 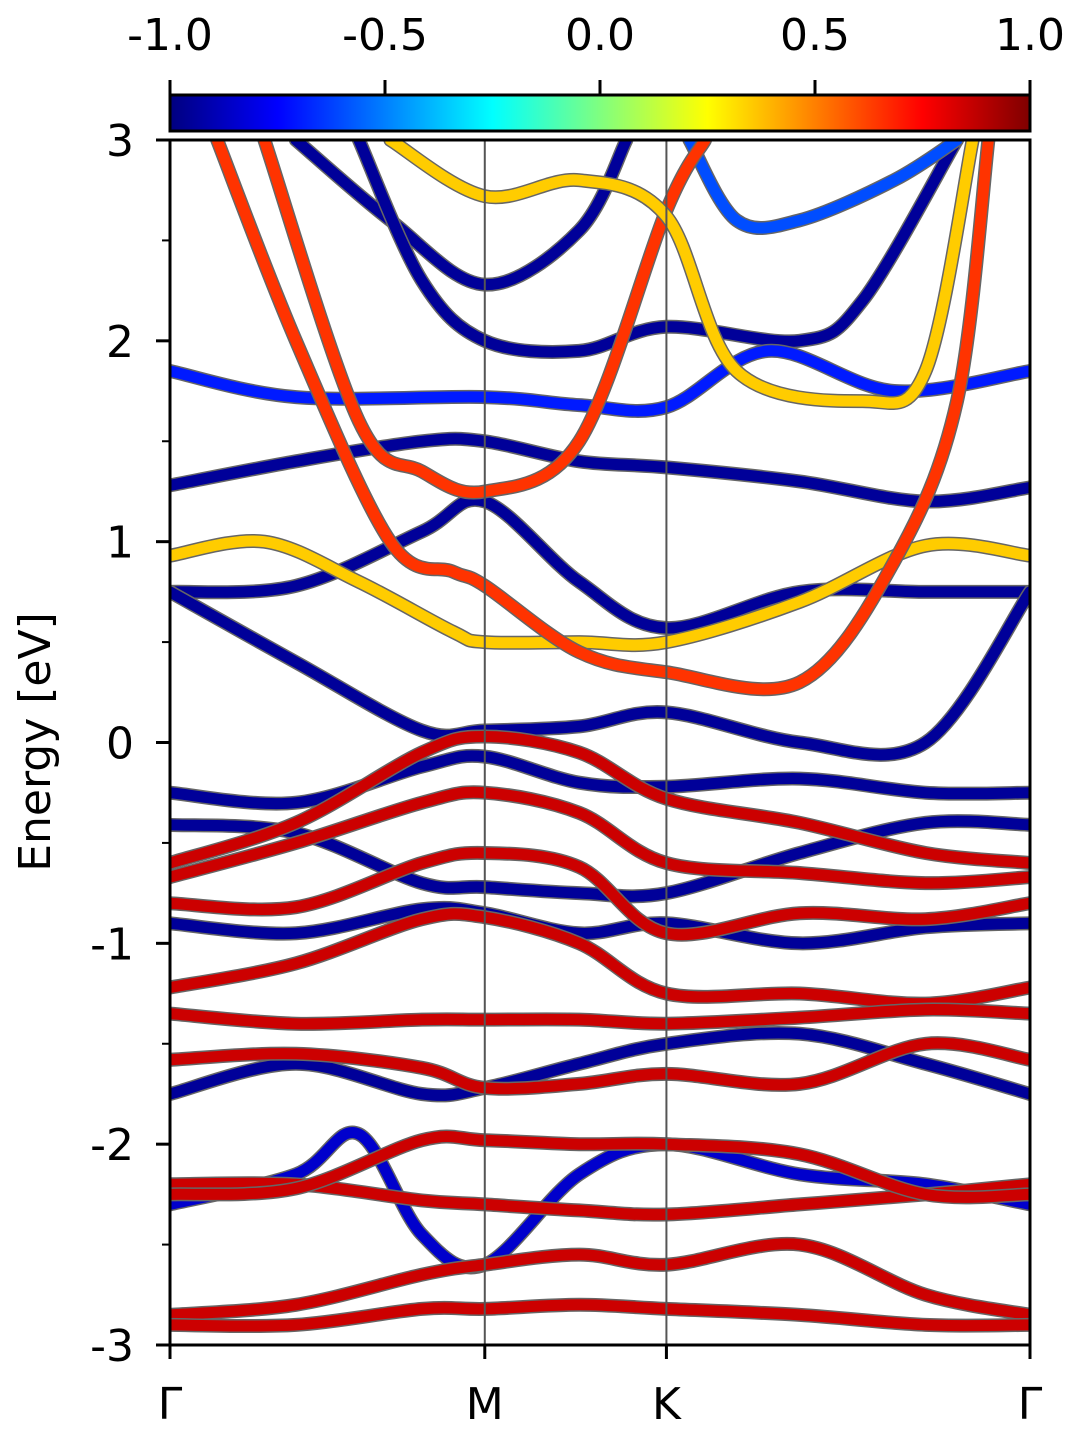 I want to click on y-tick-label: -2, so click(x=112, y=1145).